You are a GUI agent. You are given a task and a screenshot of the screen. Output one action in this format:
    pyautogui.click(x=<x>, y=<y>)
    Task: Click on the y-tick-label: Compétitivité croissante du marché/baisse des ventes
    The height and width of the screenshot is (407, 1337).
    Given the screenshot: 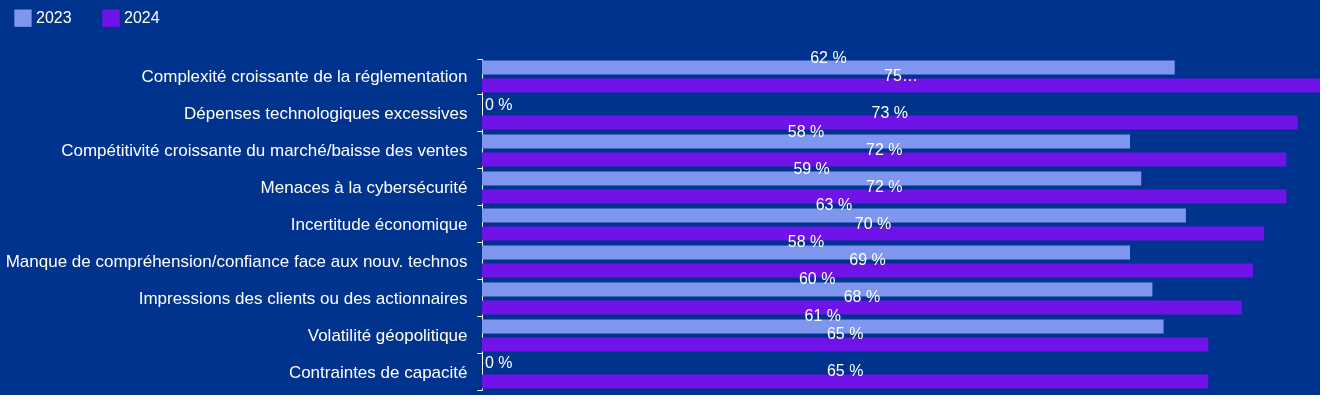 What is the action you would take?
    pyautogui.click(x=264, y=151)
    